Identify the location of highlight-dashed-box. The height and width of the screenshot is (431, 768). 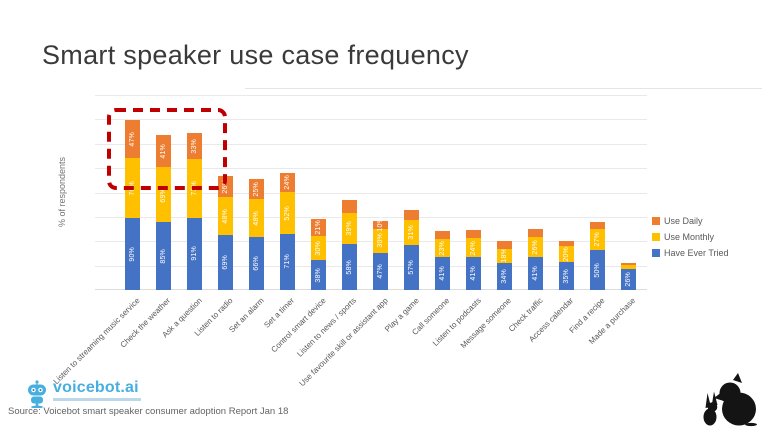
(167, 149).